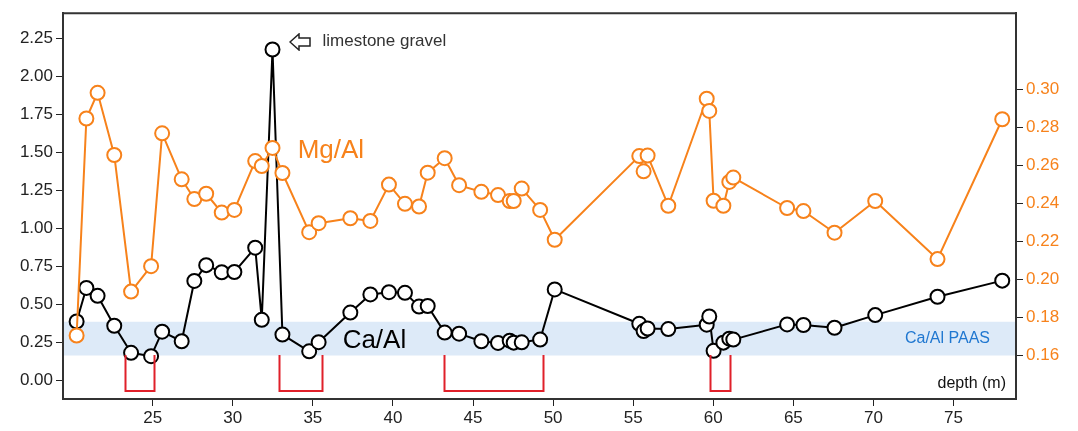  Describe the element at coordinates (36, 151) in the screenshot. I see `y-tick-label: 1.50` at that location.